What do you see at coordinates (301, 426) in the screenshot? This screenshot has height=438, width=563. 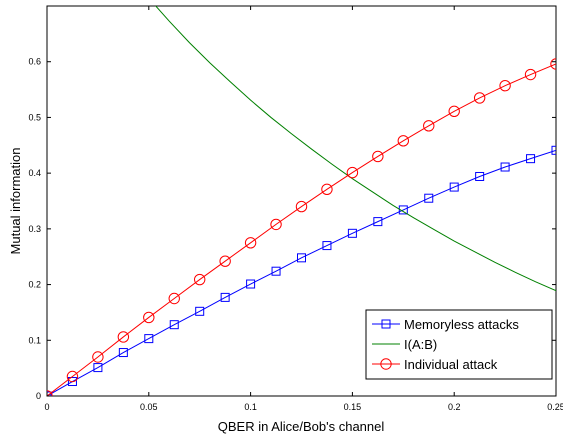 I see `x-axis-title: QBER in Alice/Bob's channel` at bounding box center [301, 426].